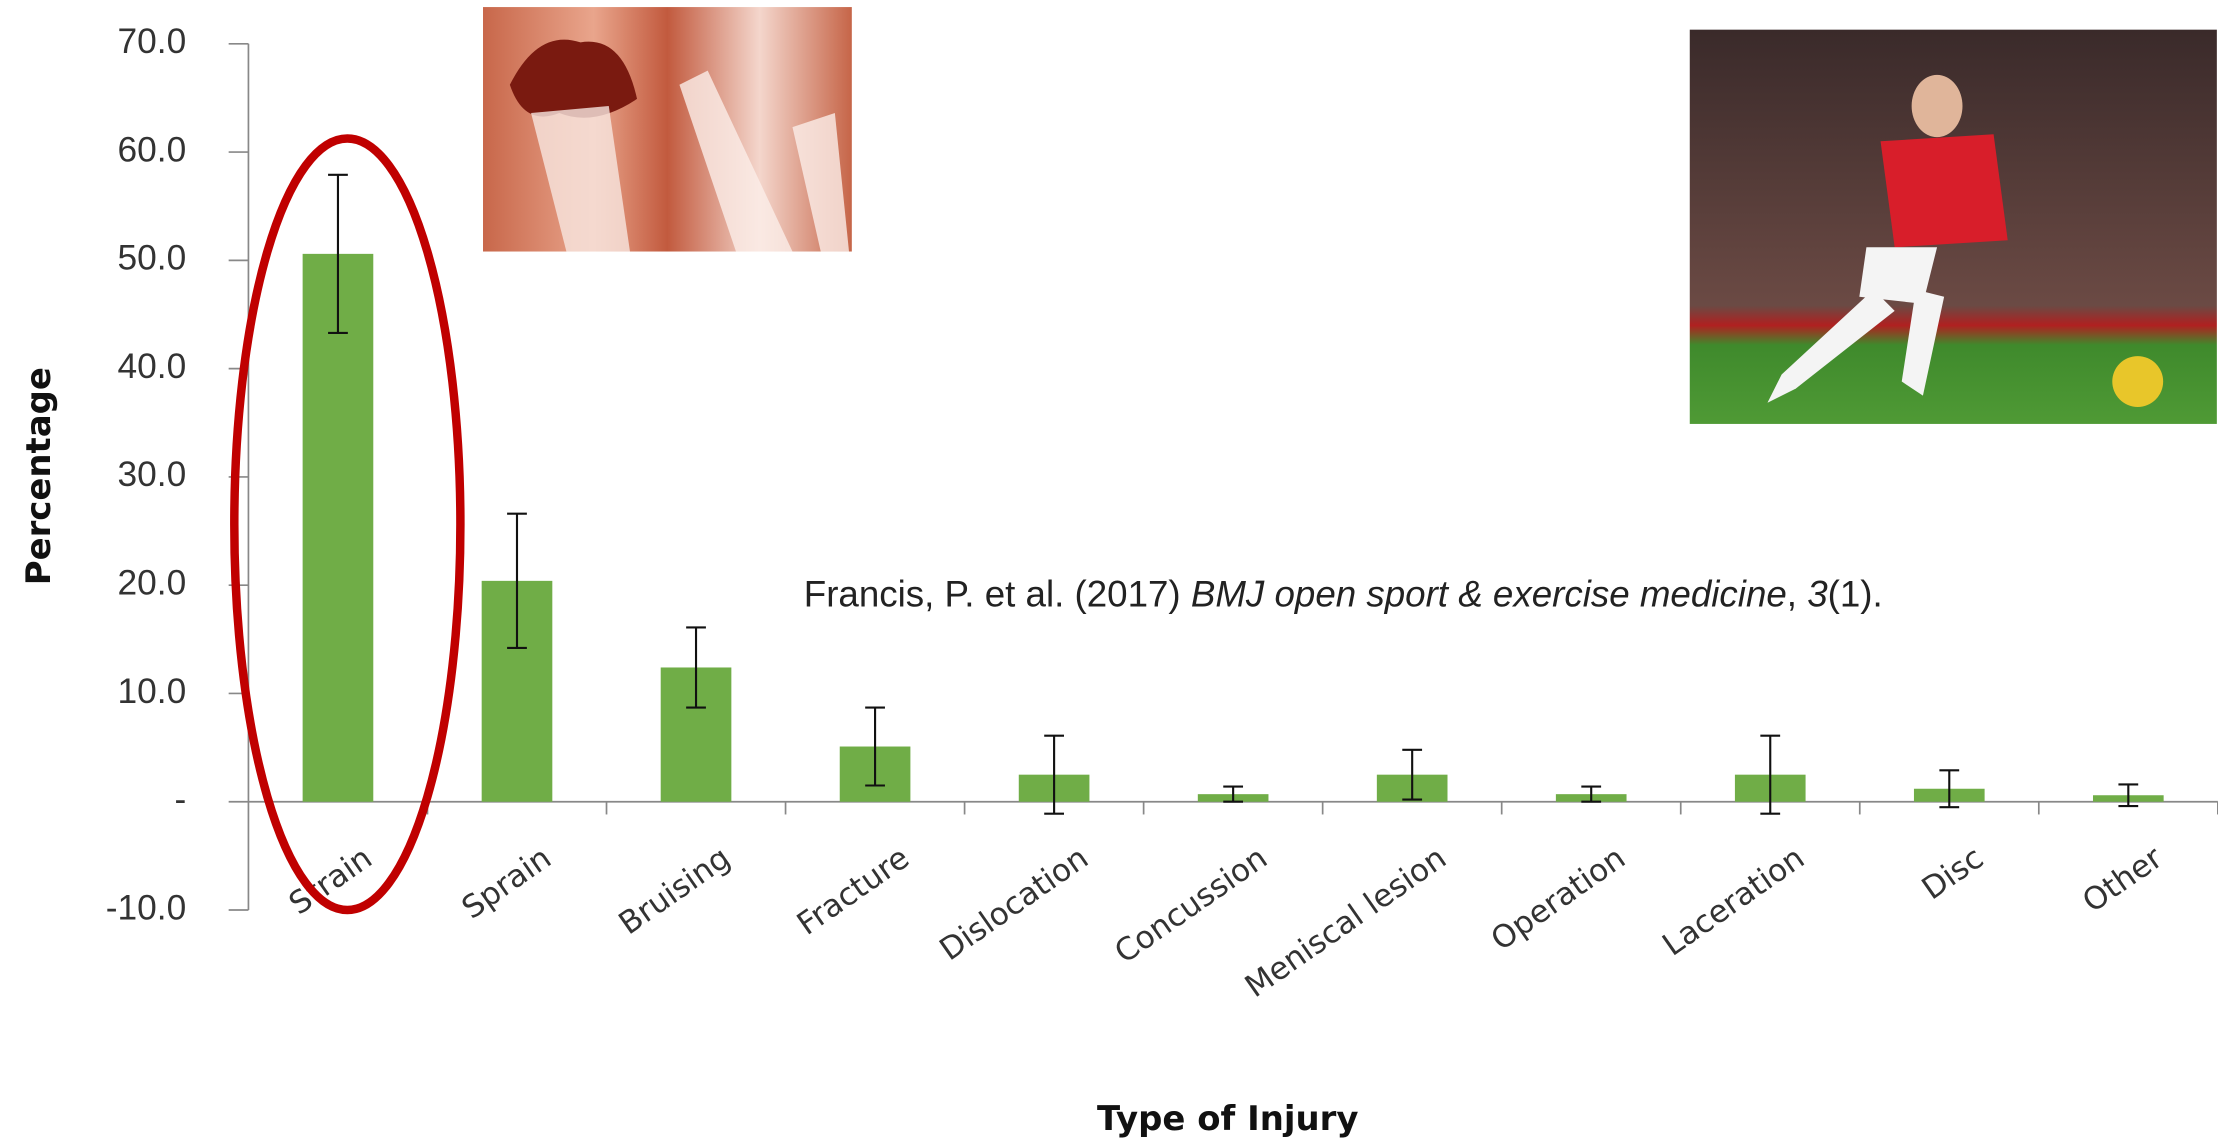 Image resolution: width=2218 pixels, height=1146 pixels. Describe the element at coordinates (1346, 922) in the screenshot. I see `x-tick-label: Meniscal lesion` at that location.